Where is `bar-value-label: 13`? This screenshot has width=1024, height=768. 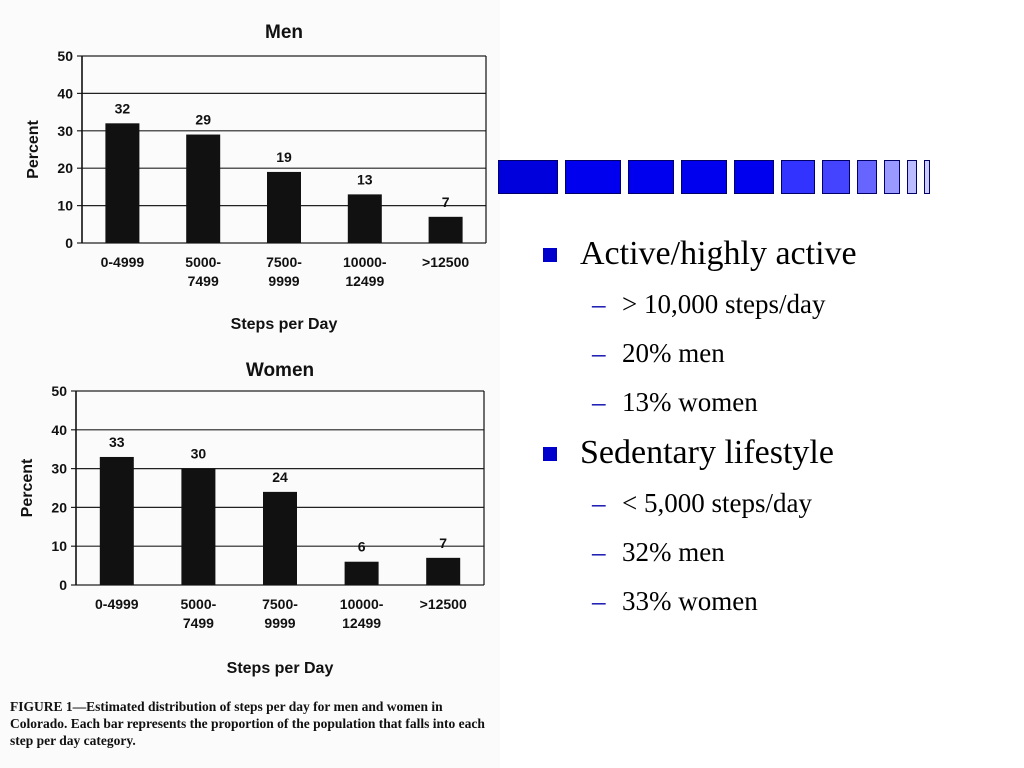 bar-value-label: 13 is located at coordinates (365, 179).